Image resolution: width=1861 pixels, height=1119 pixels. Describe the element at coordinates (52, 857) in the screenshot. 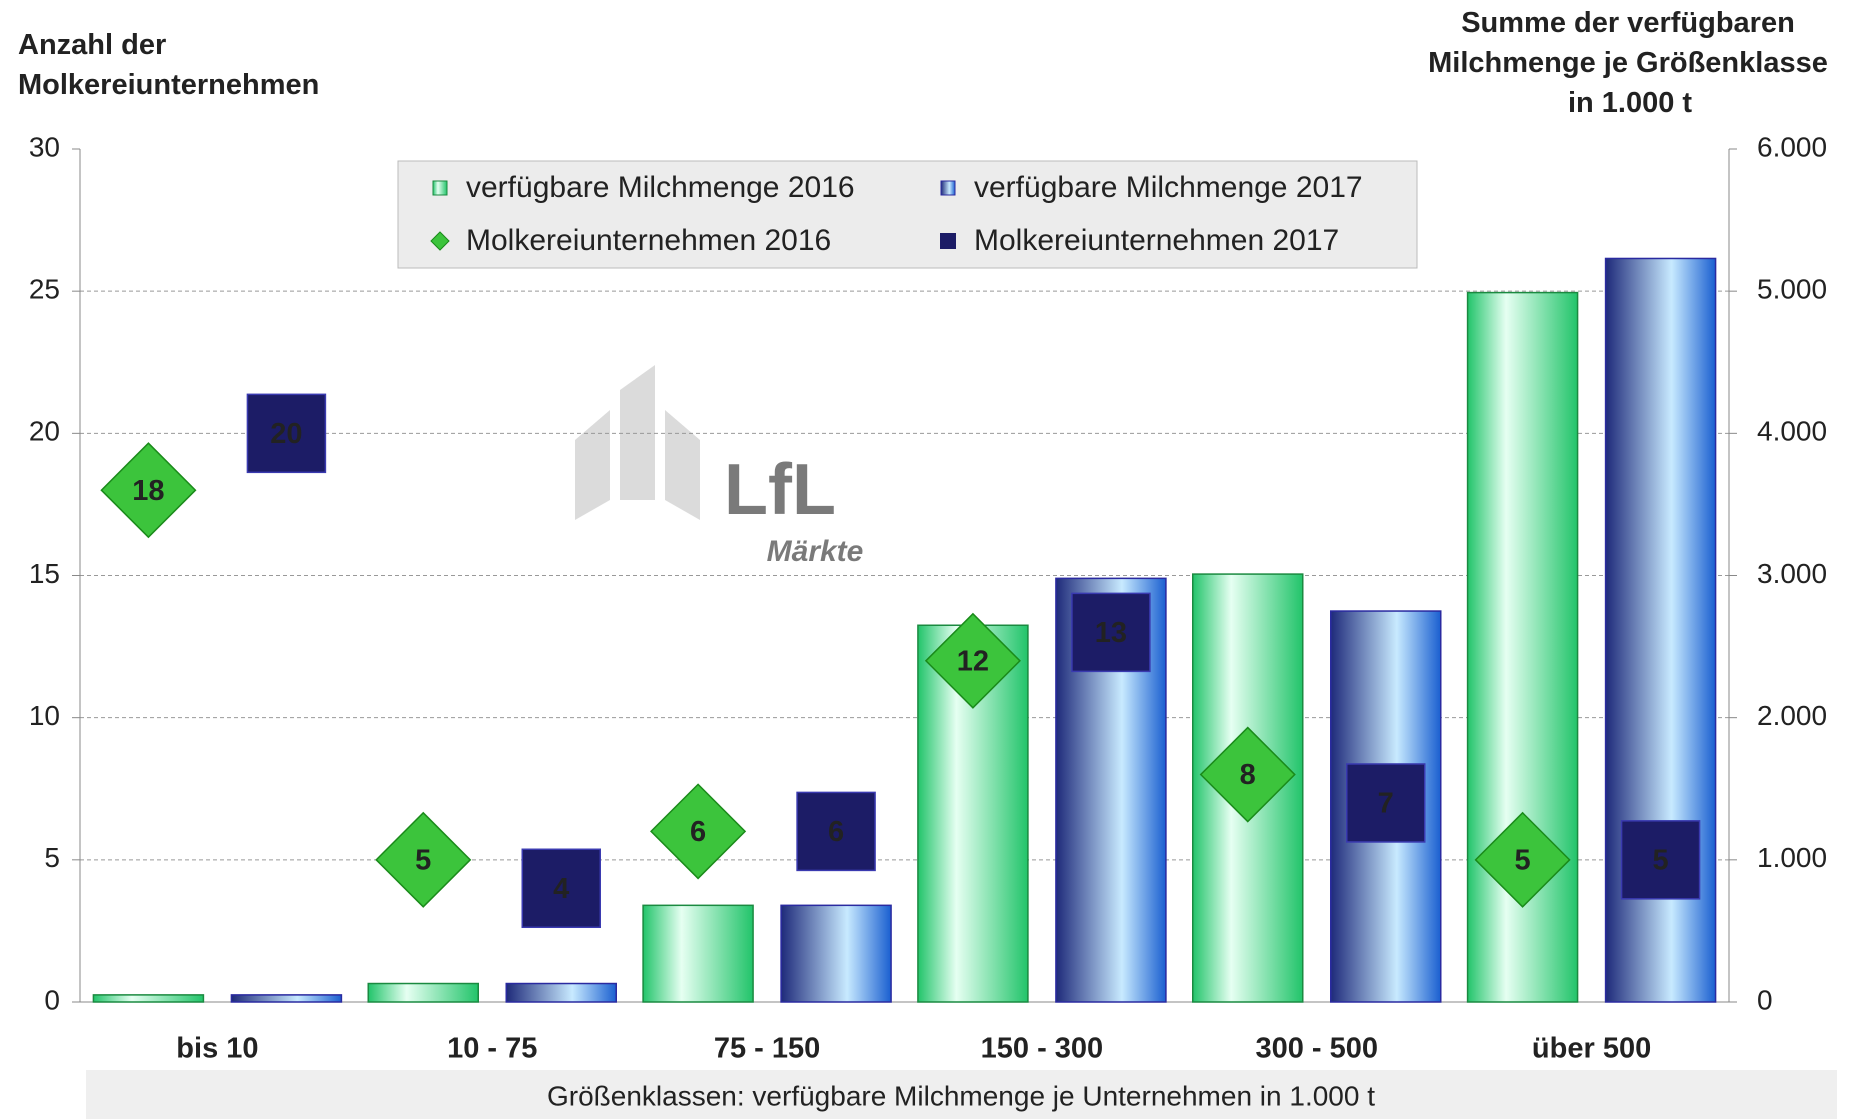

I see `y-tick-label: 5` at that location.